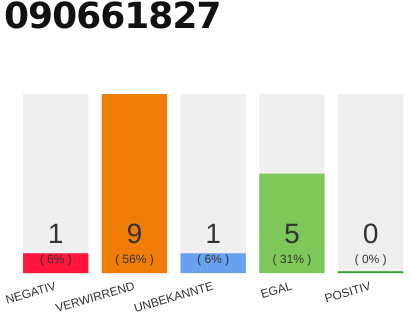  Describe the element at coordinates (112, 18) in the screenshot. I see `chart-title: 090661827` at that location.